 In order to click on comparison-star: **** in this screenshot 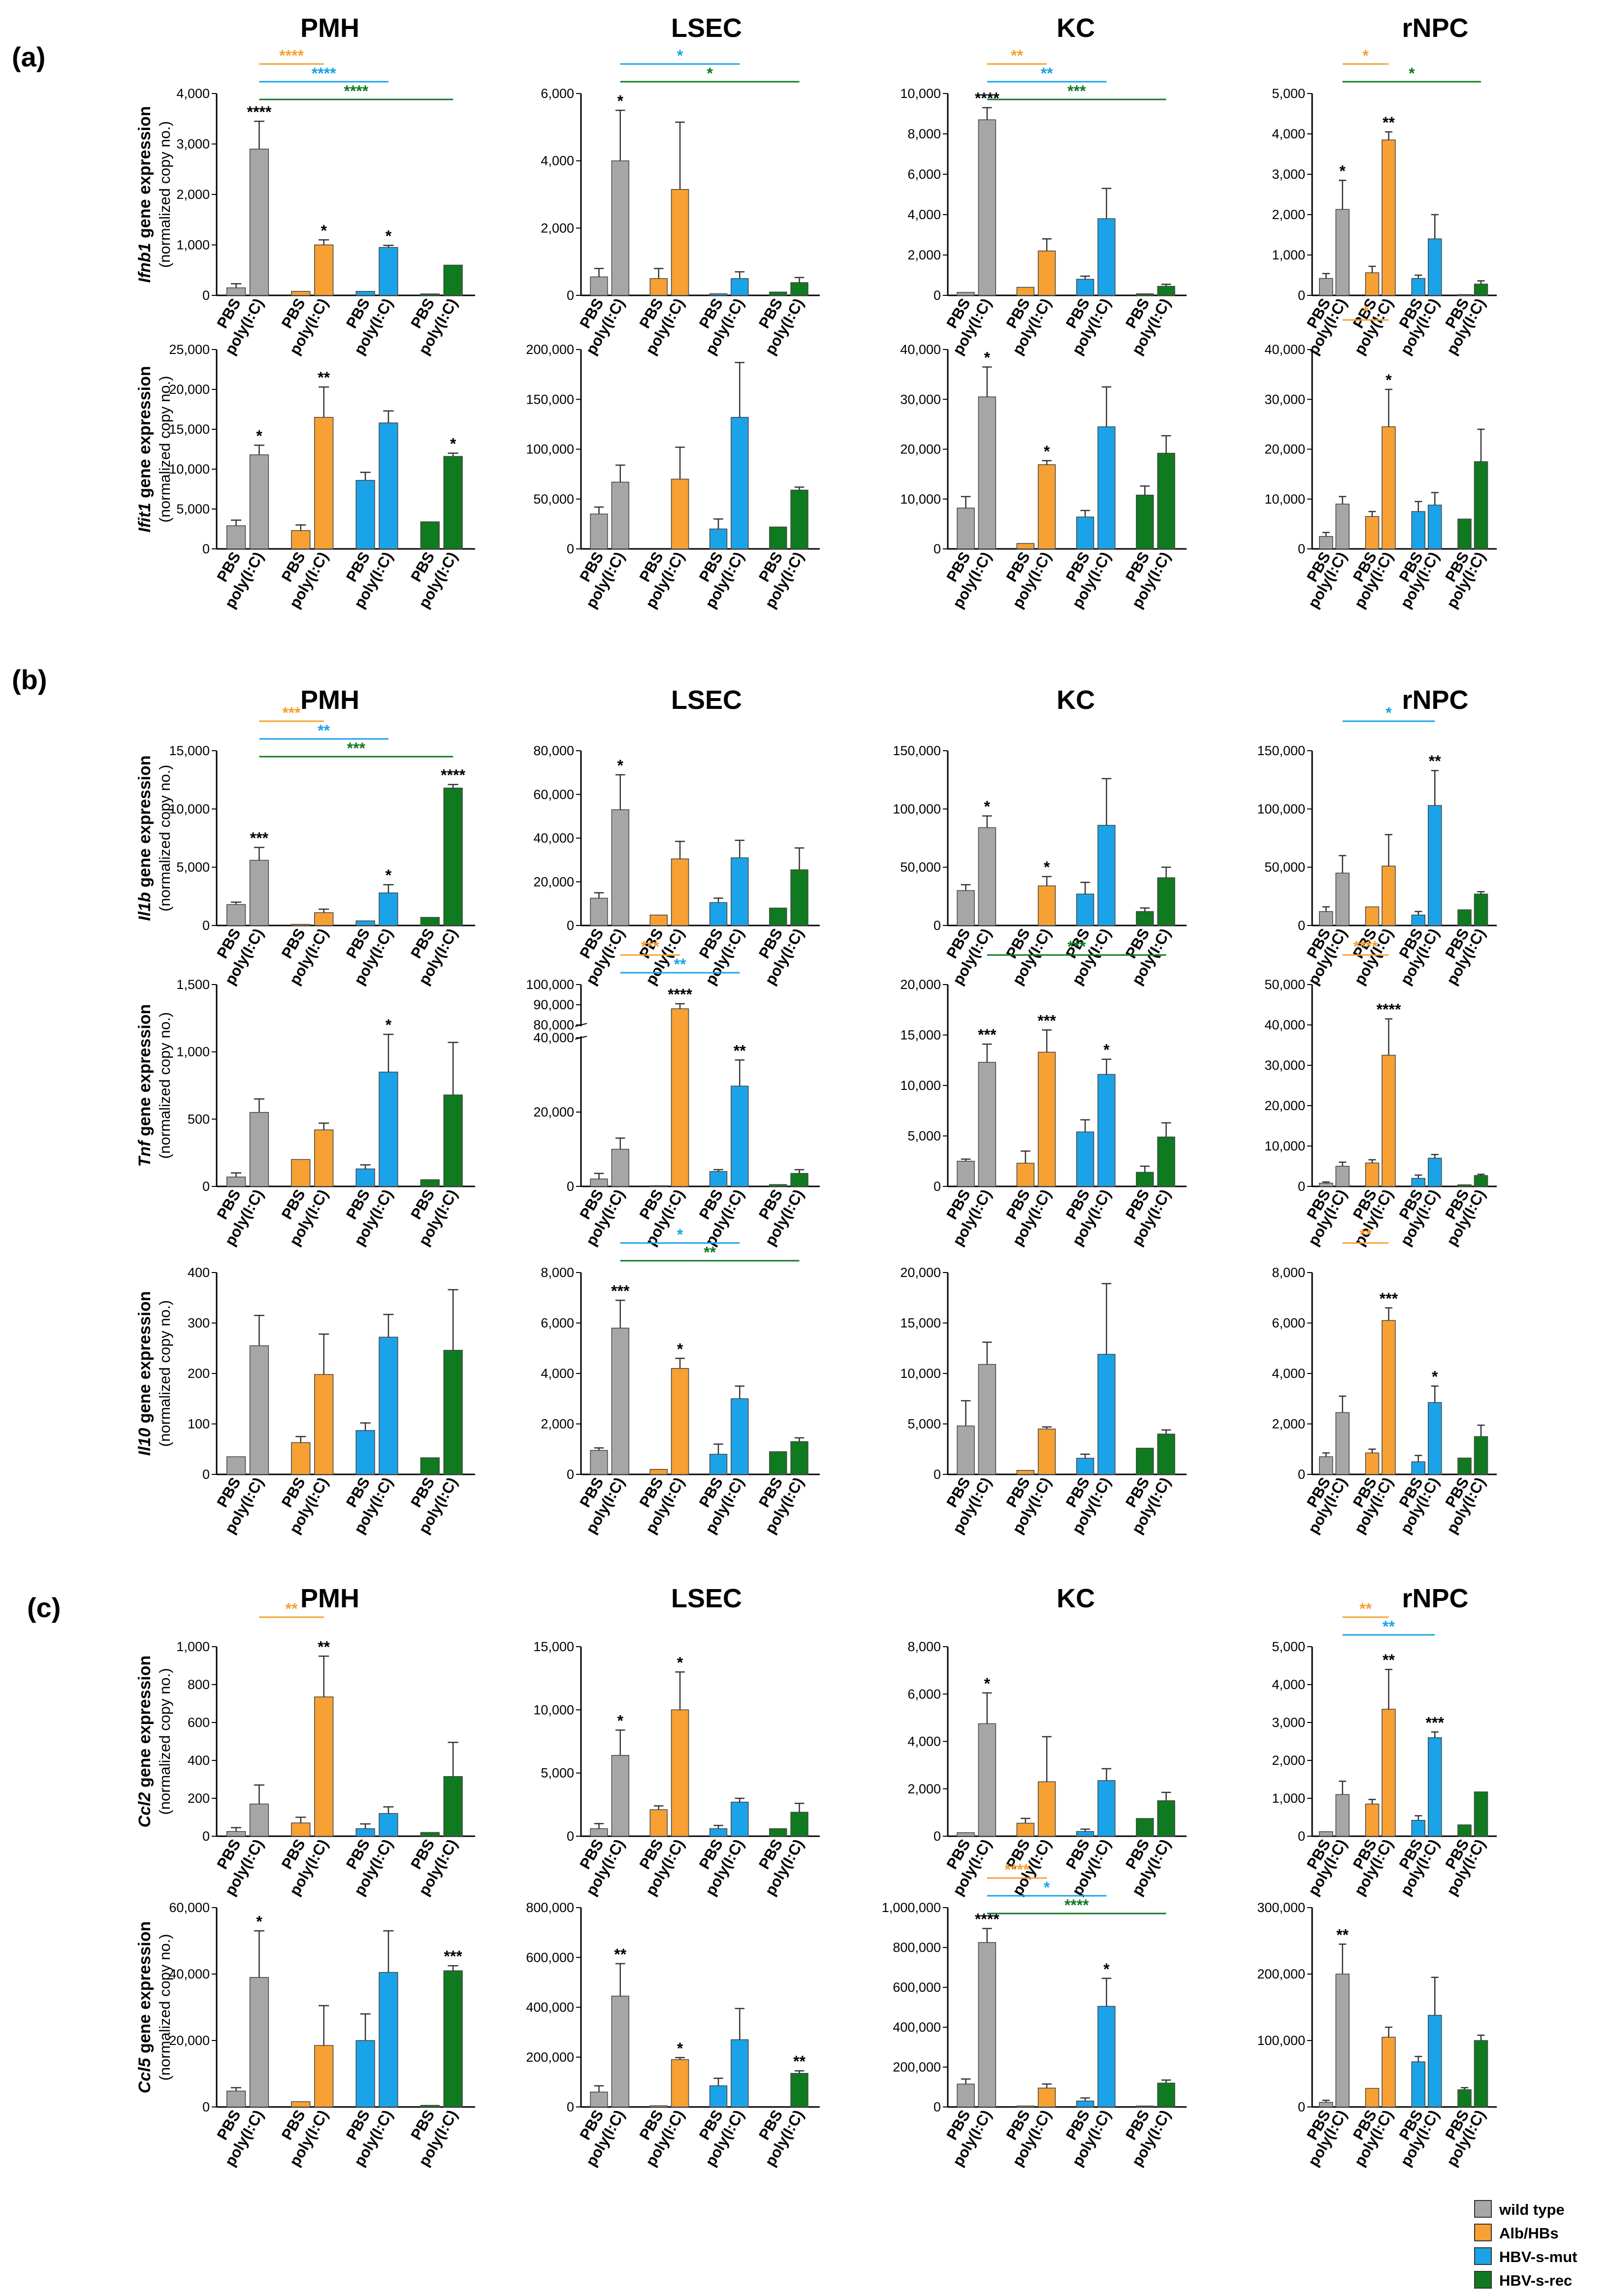, I will do `click(324, 73)`.